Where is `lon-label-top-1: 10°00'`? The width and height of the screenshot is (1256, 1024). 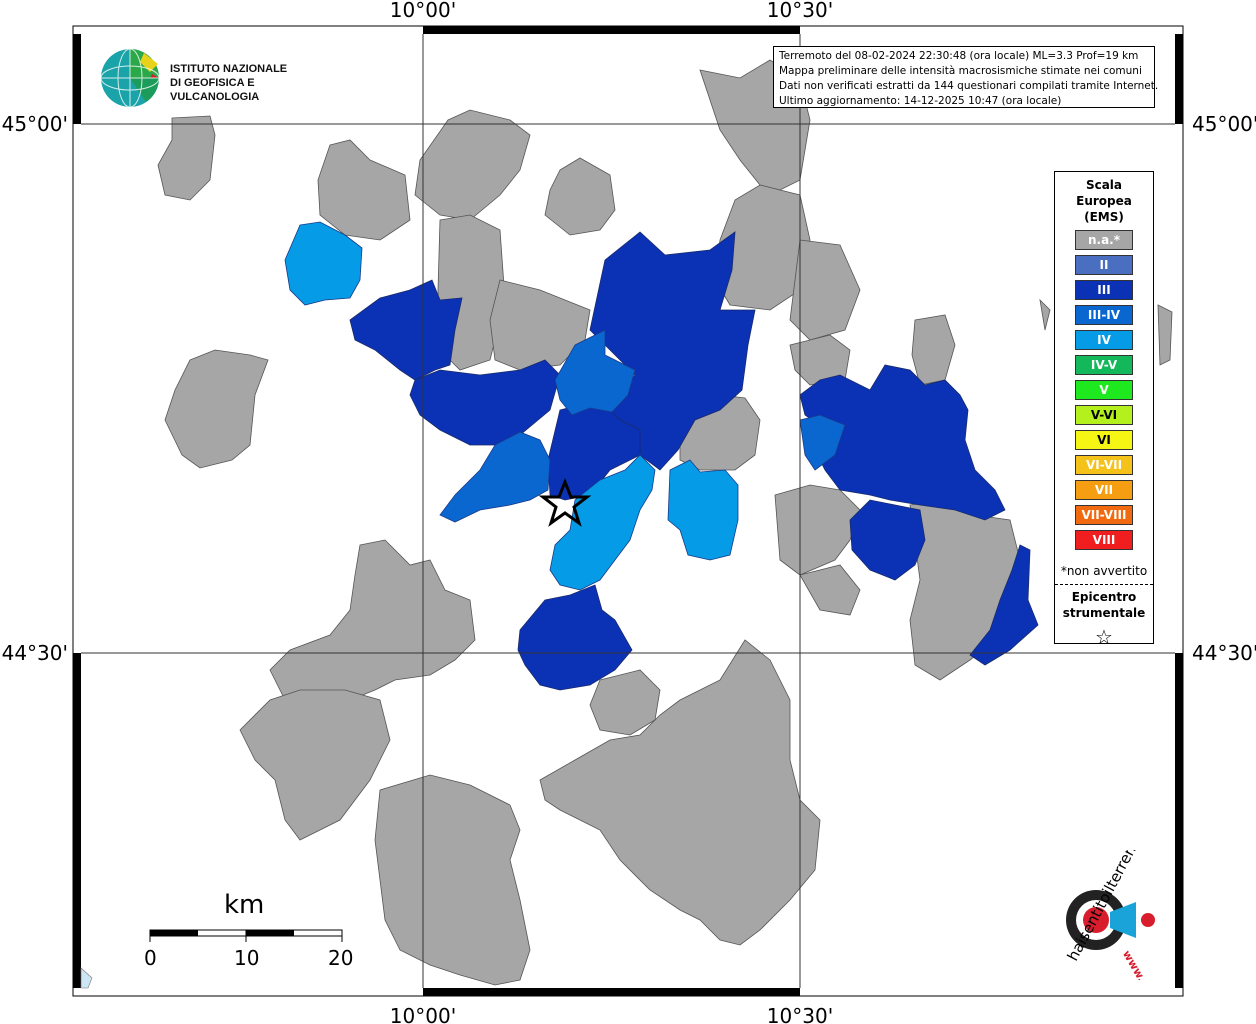
lon-label-top-1: 10°00' is located at coordinates (423, 11).